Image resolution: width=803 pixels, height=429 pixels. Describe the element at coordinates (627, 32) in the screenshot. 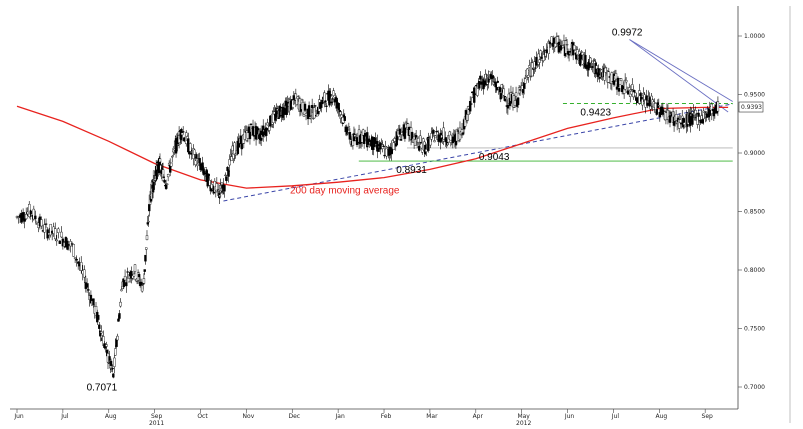

I see `price-annotation: 0.9972` at that location.